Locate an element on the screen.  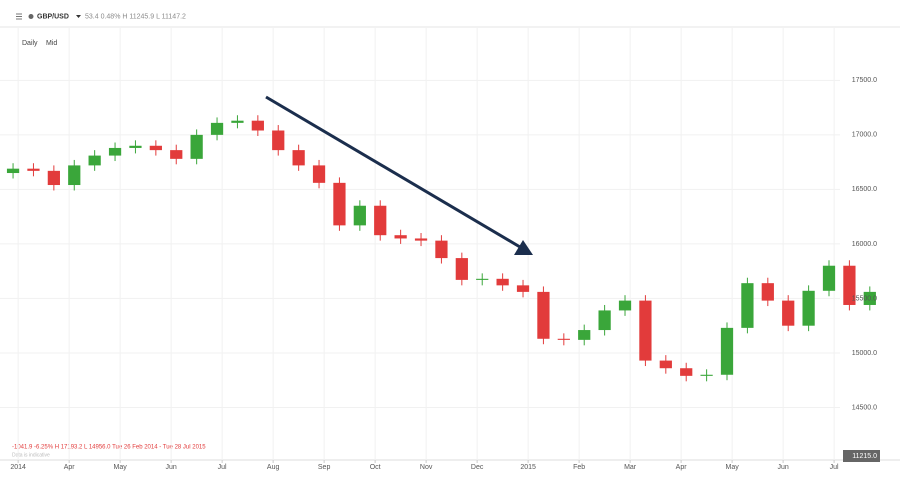
x-tick-label: Feb is located at coordinates (579, 467).